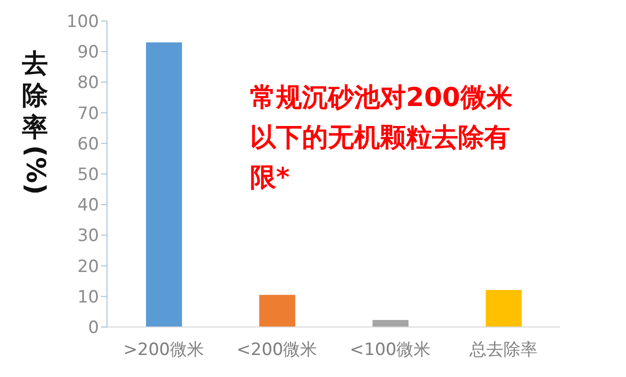 The width and height of the screenshot is (626, 377). Describe the element at coordinates (88, 52) in the screenshot. I see `y-tick-label: 90` at that location.